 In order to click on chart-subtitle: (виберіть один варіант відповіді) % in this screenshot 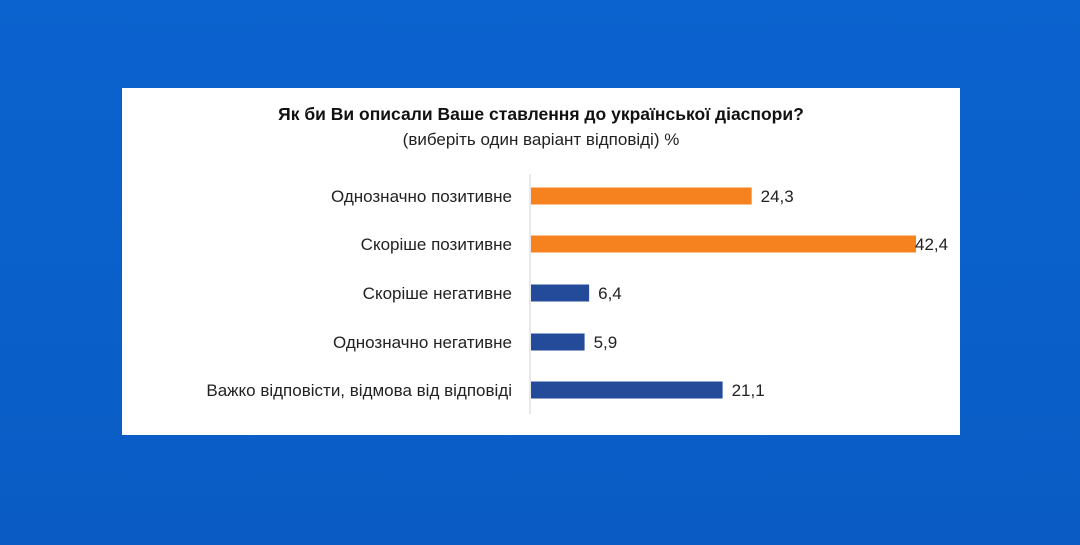, I will do `click(541, 139)`.